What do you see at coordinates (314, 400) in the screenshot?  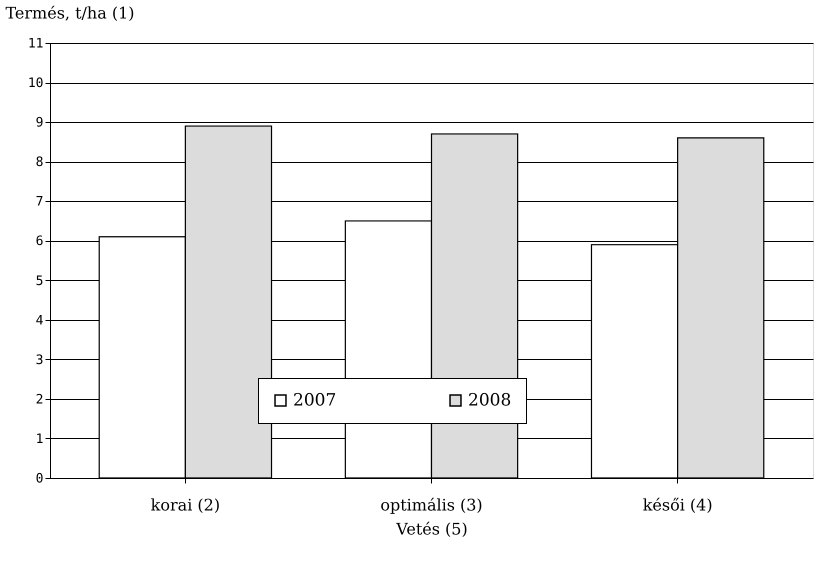 I see `legend-label: 2007` at bounding box center [314, 400].